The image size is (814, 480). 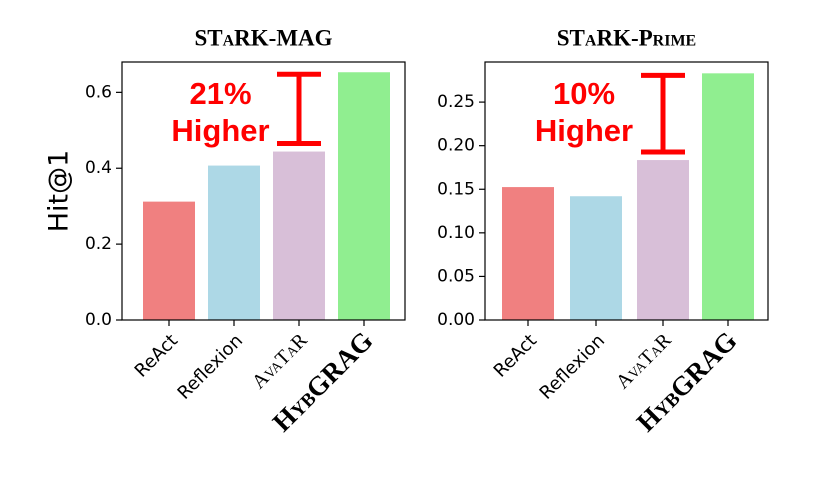 I want to click on annotation: 10%, so click(x=584, y=93).